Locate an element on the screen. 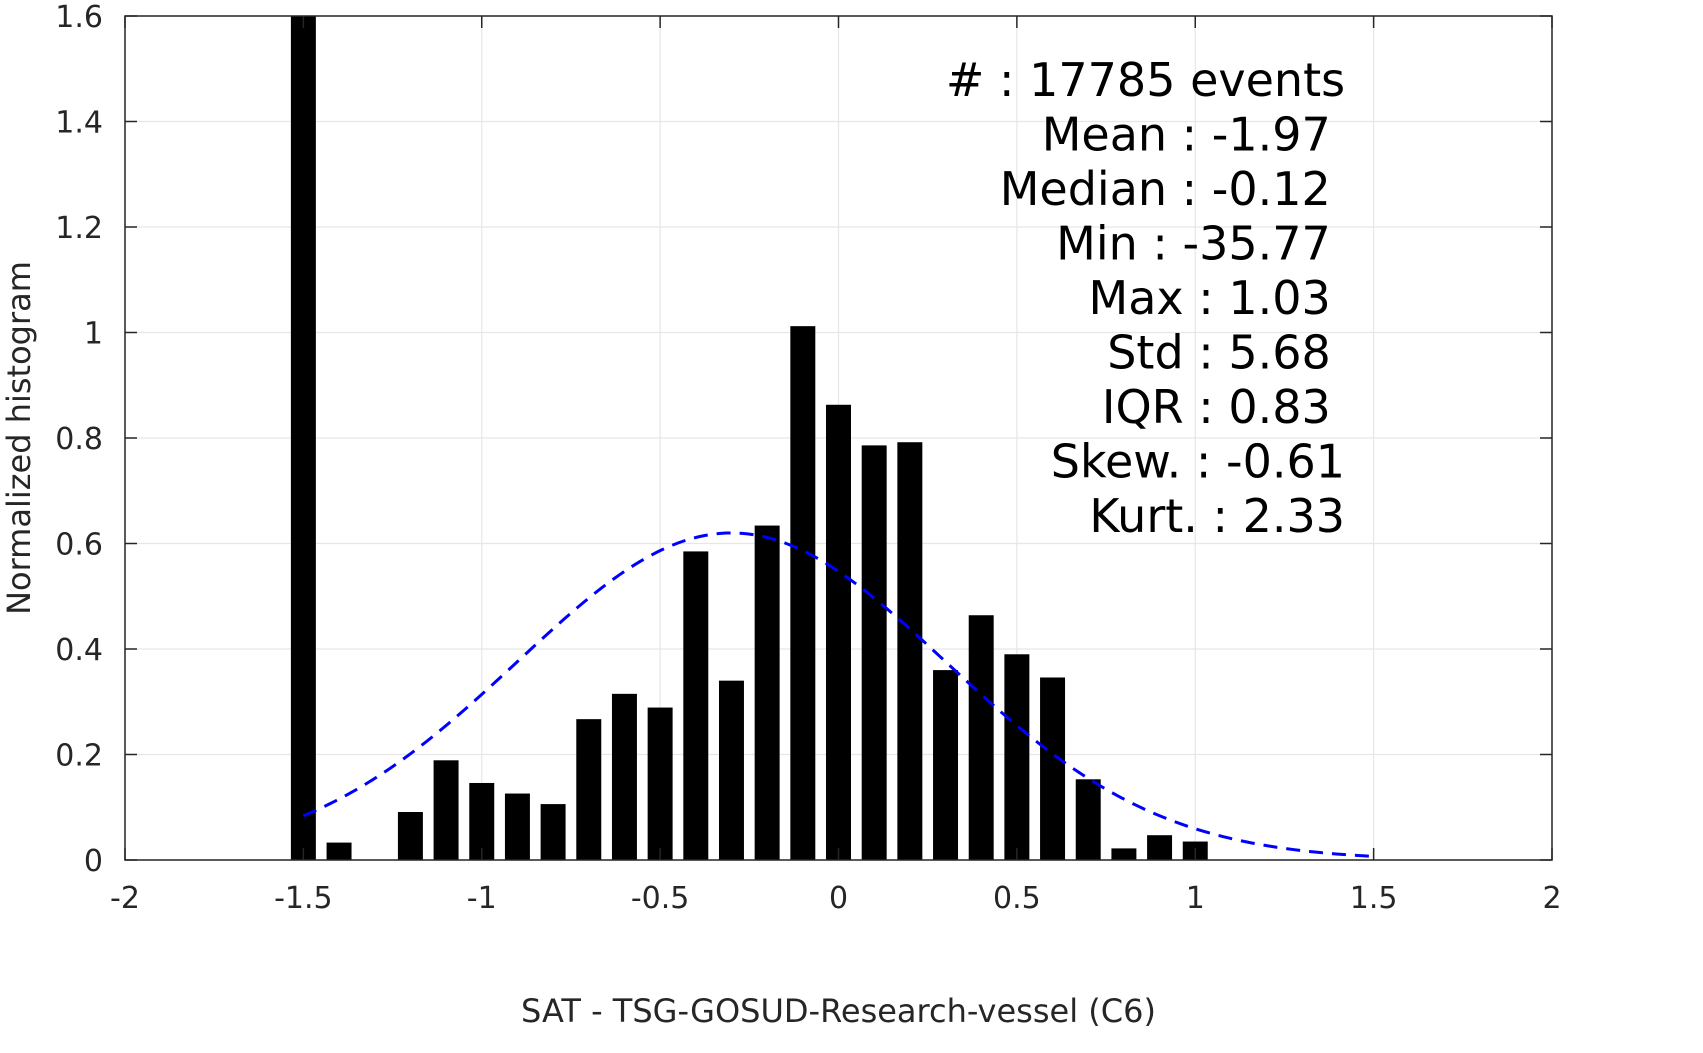 The width and height of the screenshot is (1703, 1053). y-tick-label-1: 0.2 is located at coordinates (79, 756).